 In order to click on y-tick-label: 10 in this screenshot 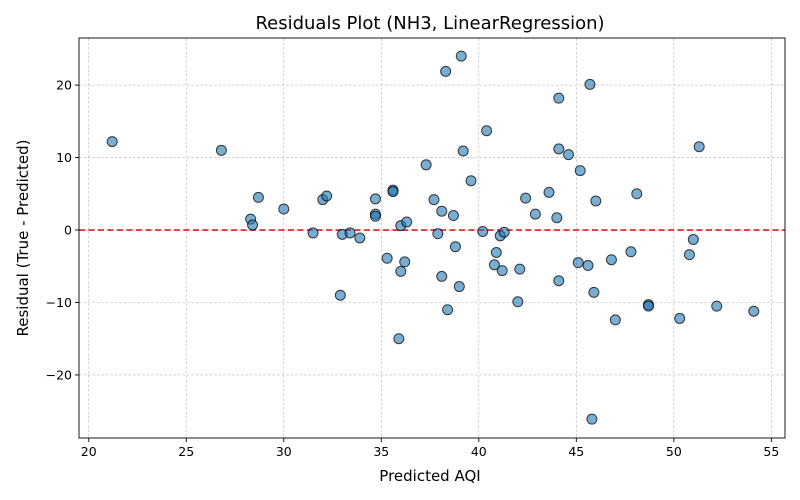, I will do `click(64, 157)`.